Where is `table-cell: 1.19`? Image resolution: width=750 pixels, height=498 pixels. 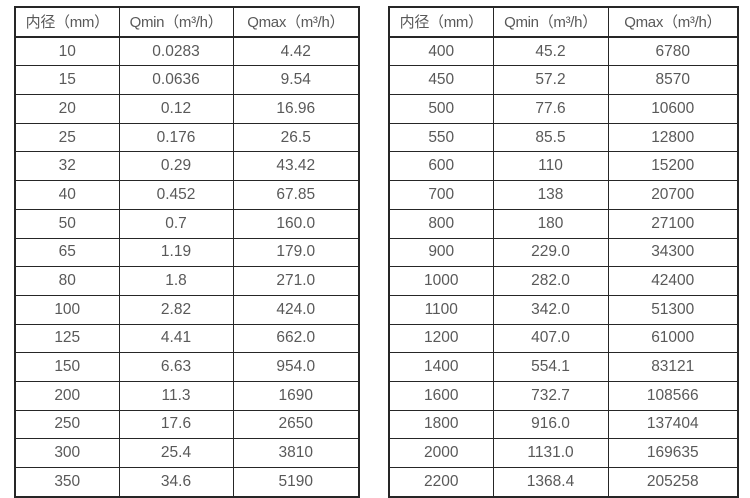
table-cell: 1.19 is located at coordinates (176, 252).